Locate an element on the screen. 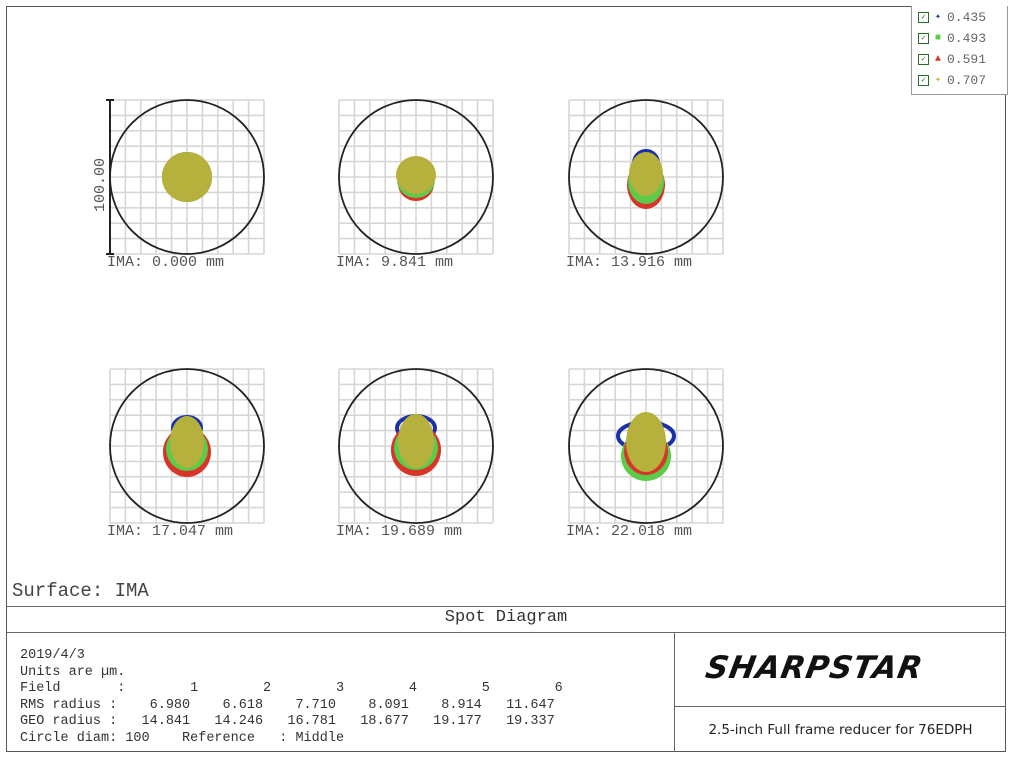 The width and height of the screenshot is (1016, 758). legend-label: 0.707 is located at coordinates (967, 80).